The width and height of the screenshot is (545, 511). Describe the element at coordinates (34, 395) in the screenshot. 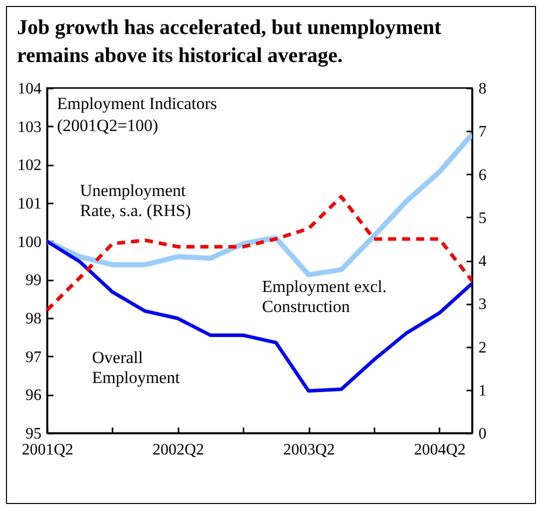

I see `y-tick-label: 96` at that location.